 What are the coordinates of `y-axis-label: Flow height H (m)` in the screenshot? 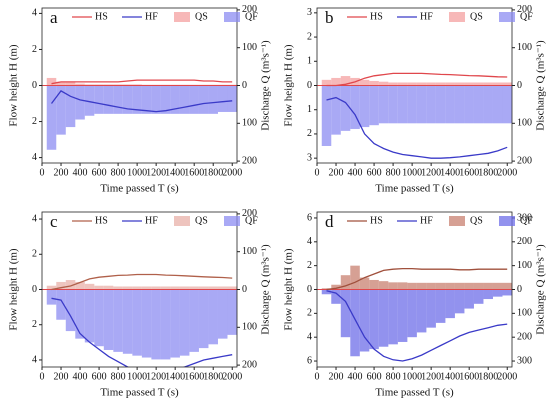 It's located at (14, 85).